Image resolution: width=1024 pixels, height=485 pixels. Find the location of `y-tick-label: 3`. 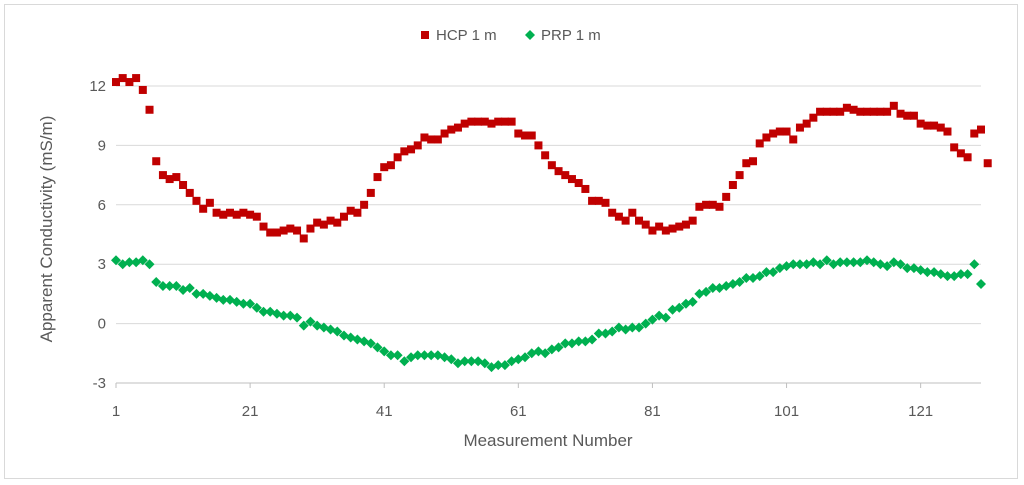

y-tick-label: 3 is located at coordinates (102, 264).